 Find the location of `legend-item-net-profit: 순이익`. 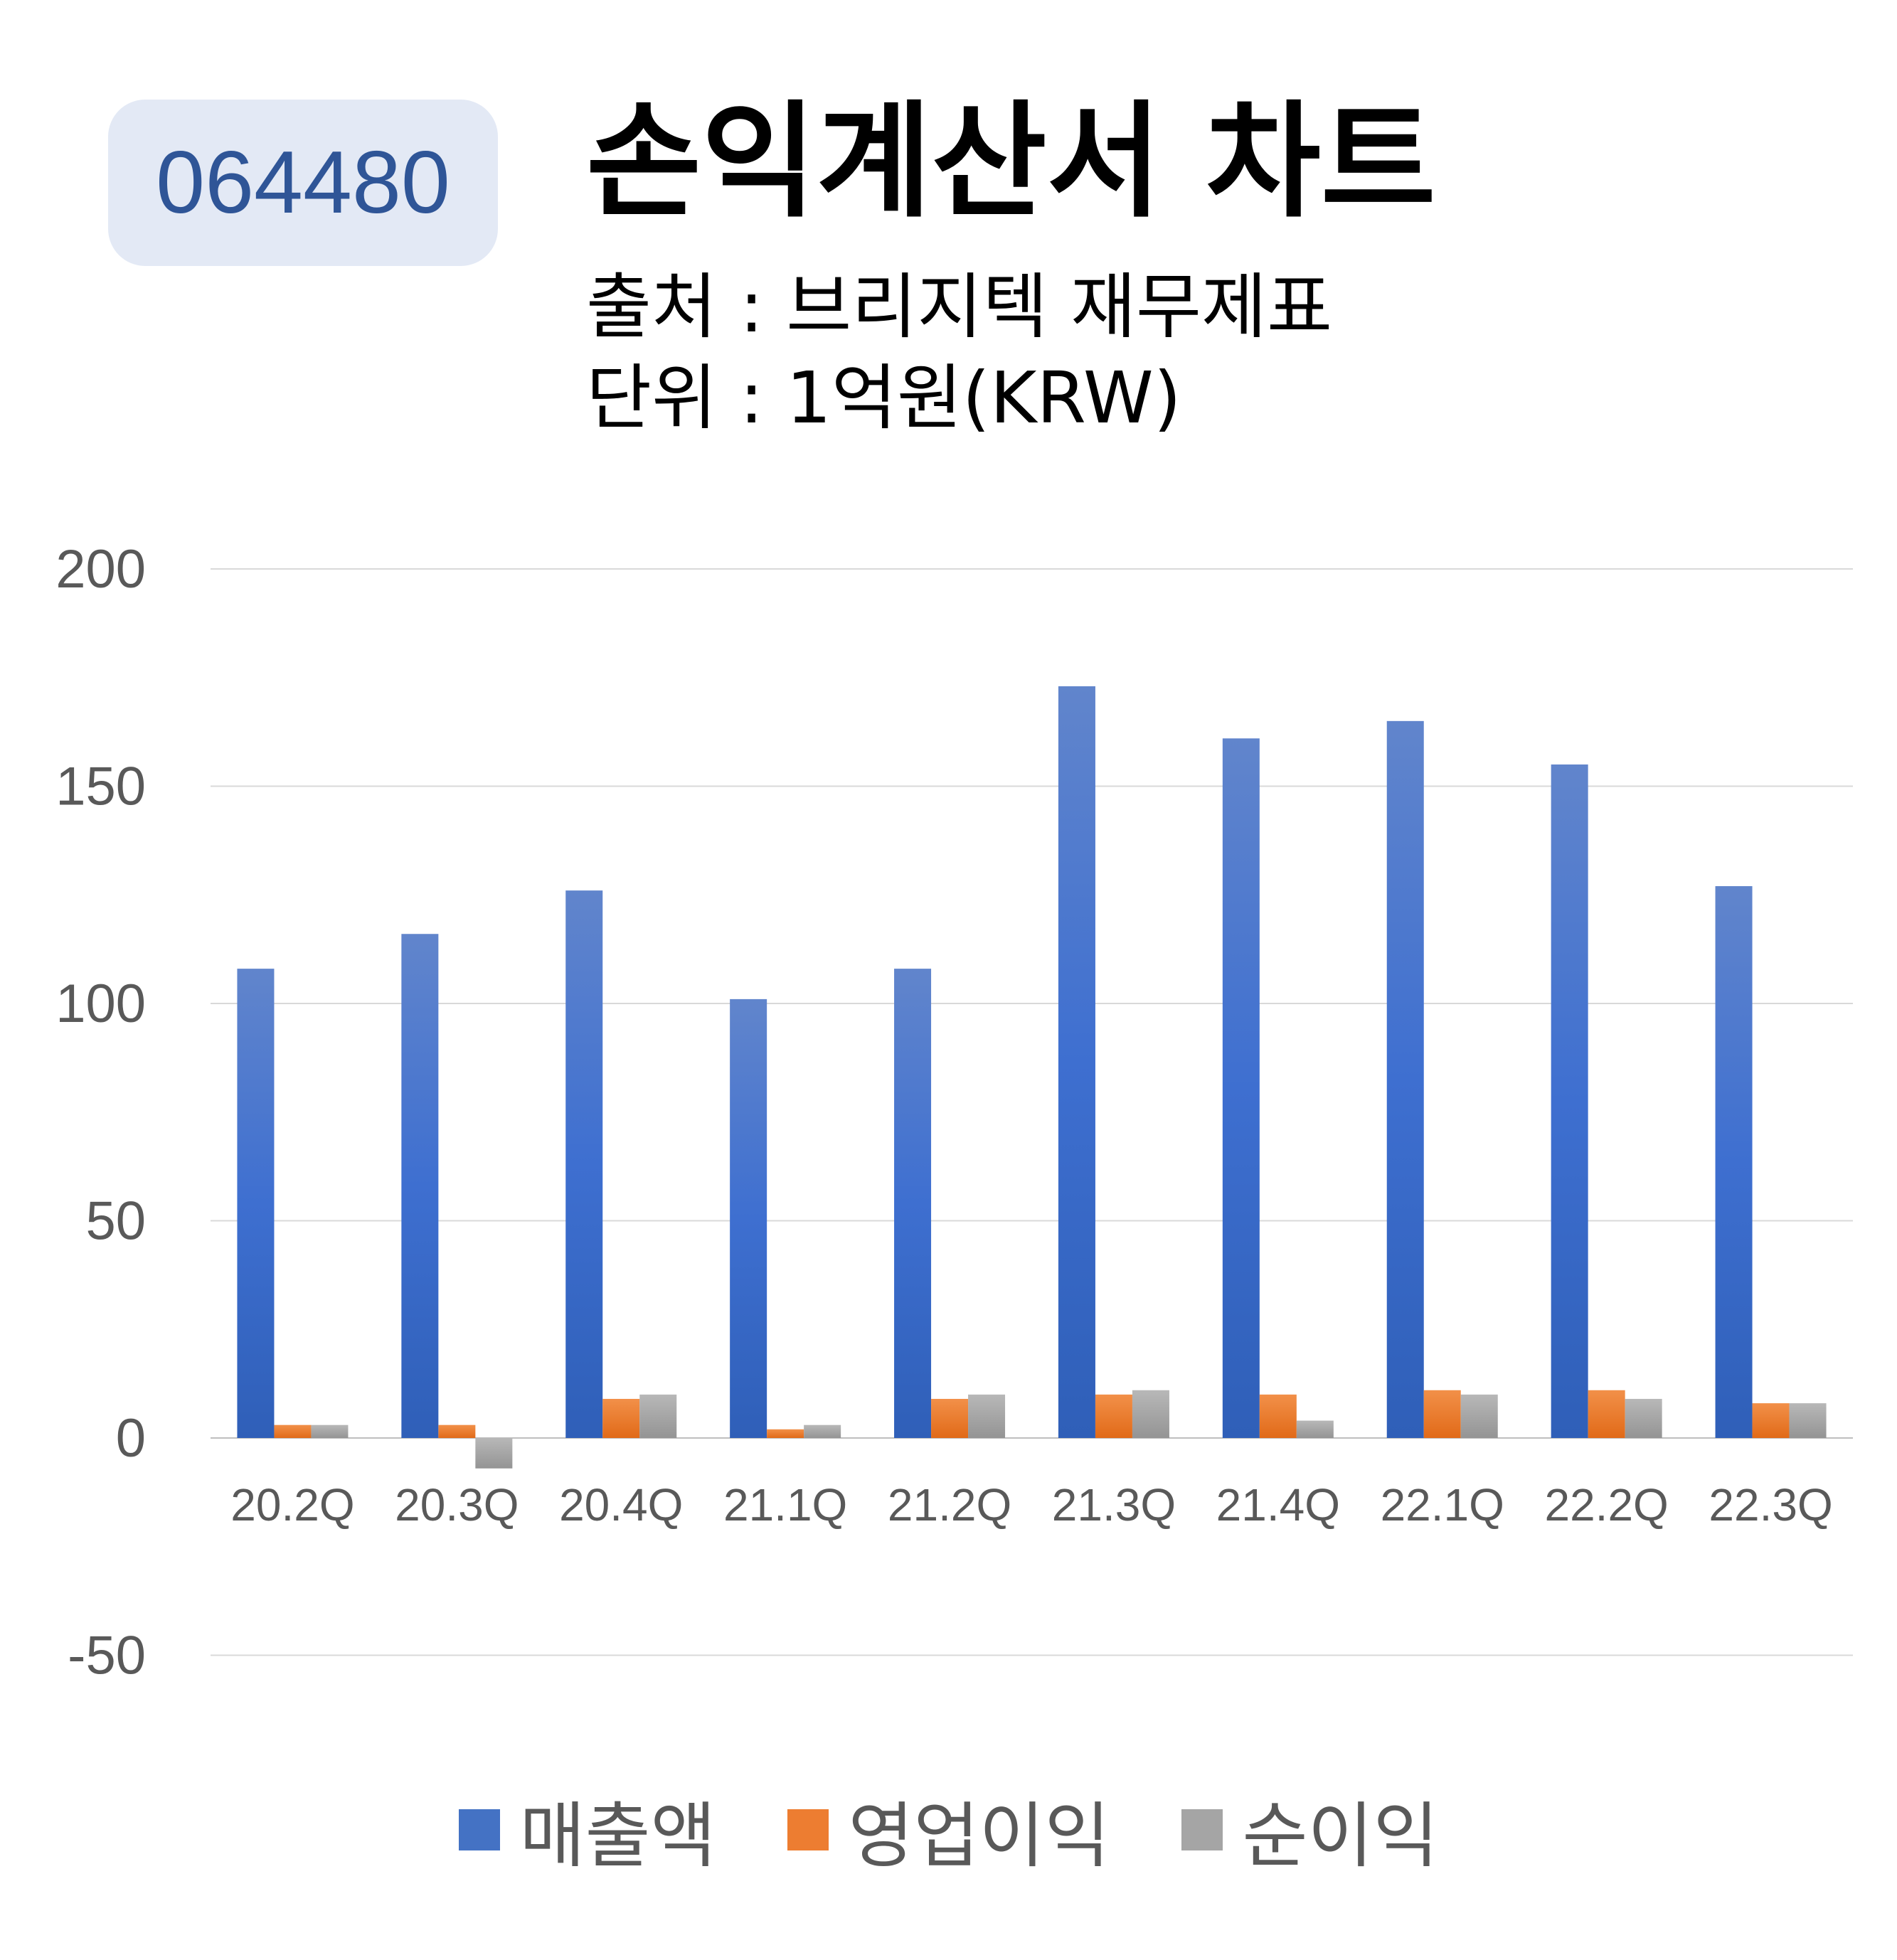

legend-item-net-profit: 순이익 is located at coordinates (1310, 1829).